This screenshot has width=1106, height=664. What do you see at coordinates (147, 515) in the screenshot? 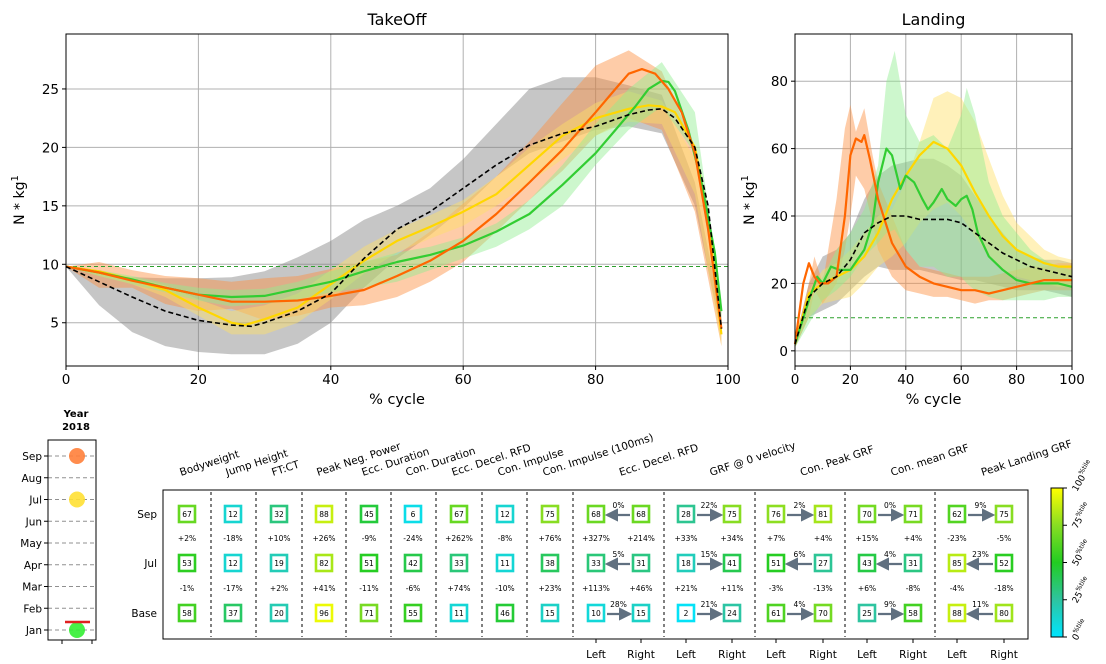
I see `row-label: Sep` at bounding box center [147, 515].